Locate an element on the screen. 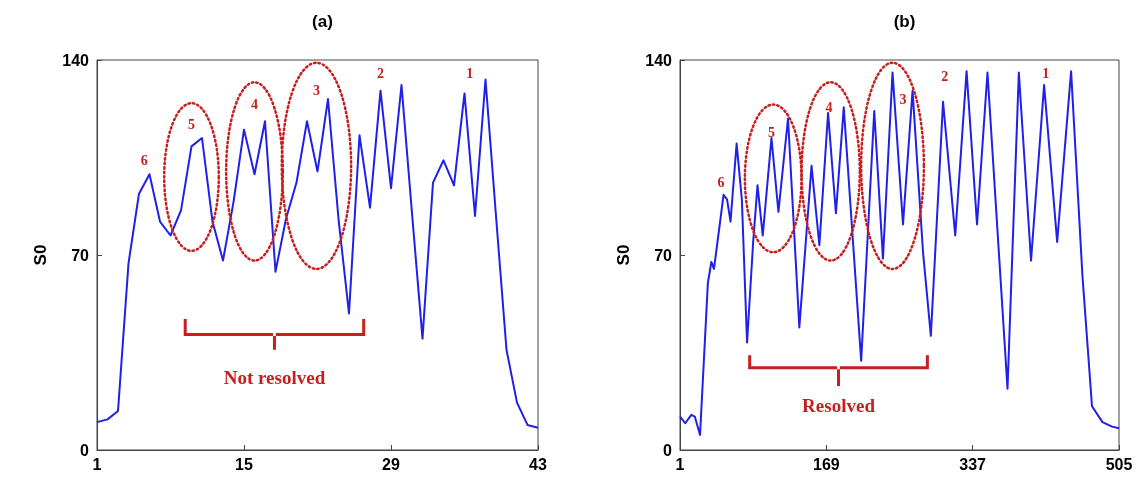 The width and height of the screenshot is (1148, 495). chart-title: (b) is located at coordinates (904, 21).